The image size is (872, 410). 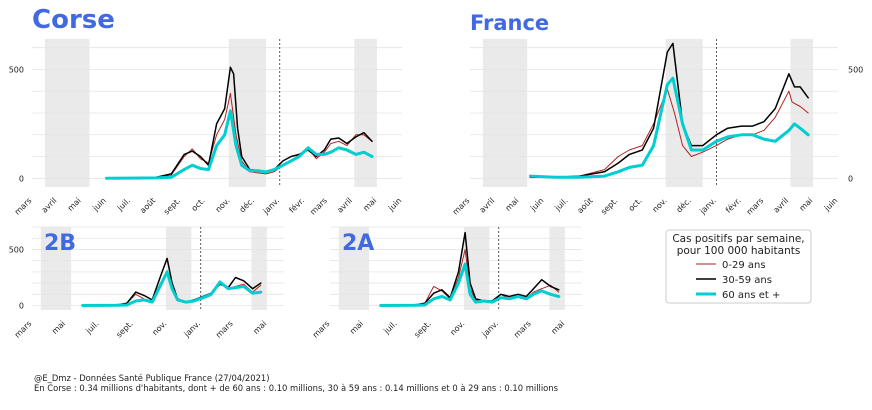 What do you see at coordinates (669, 133) in the screenshot?
I see `series-line-0-29-ans` at bounding box center [669, 133].